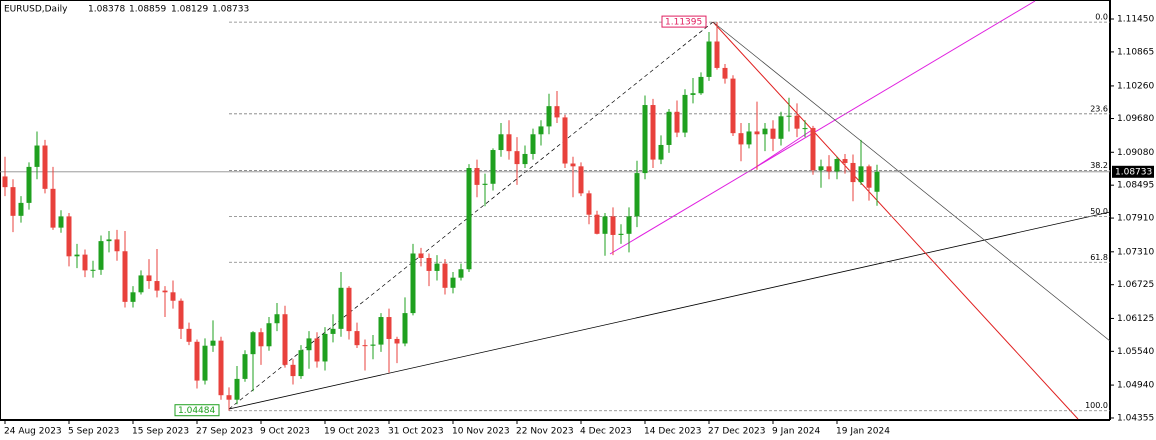 Image resolution: width=1156 pixels, height=440 pixels. What do you see at coordinates (160, 432) in the screenshot?
I see `x-tick-label: 15 Sep 2023` at bounding box center [160, 432].